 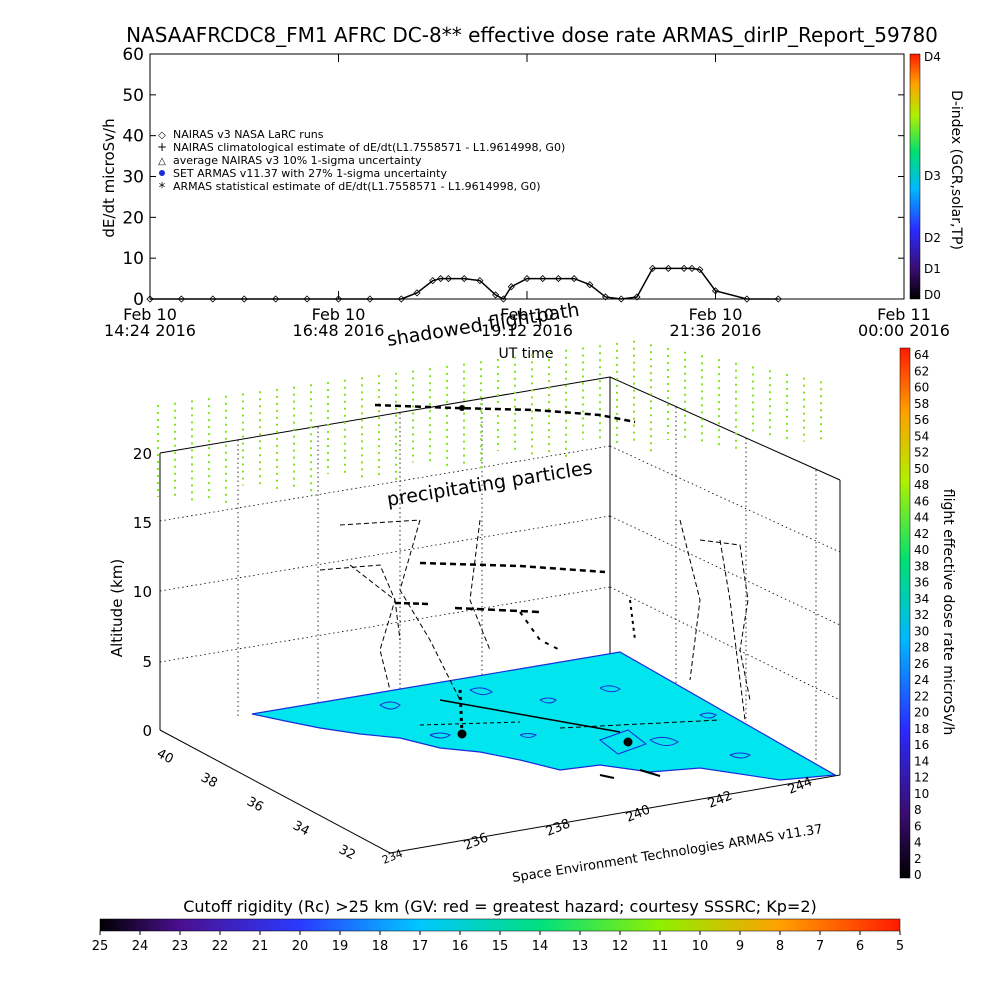 I want to click on dose-rate-tick: 46, so click(x=921, y=501).